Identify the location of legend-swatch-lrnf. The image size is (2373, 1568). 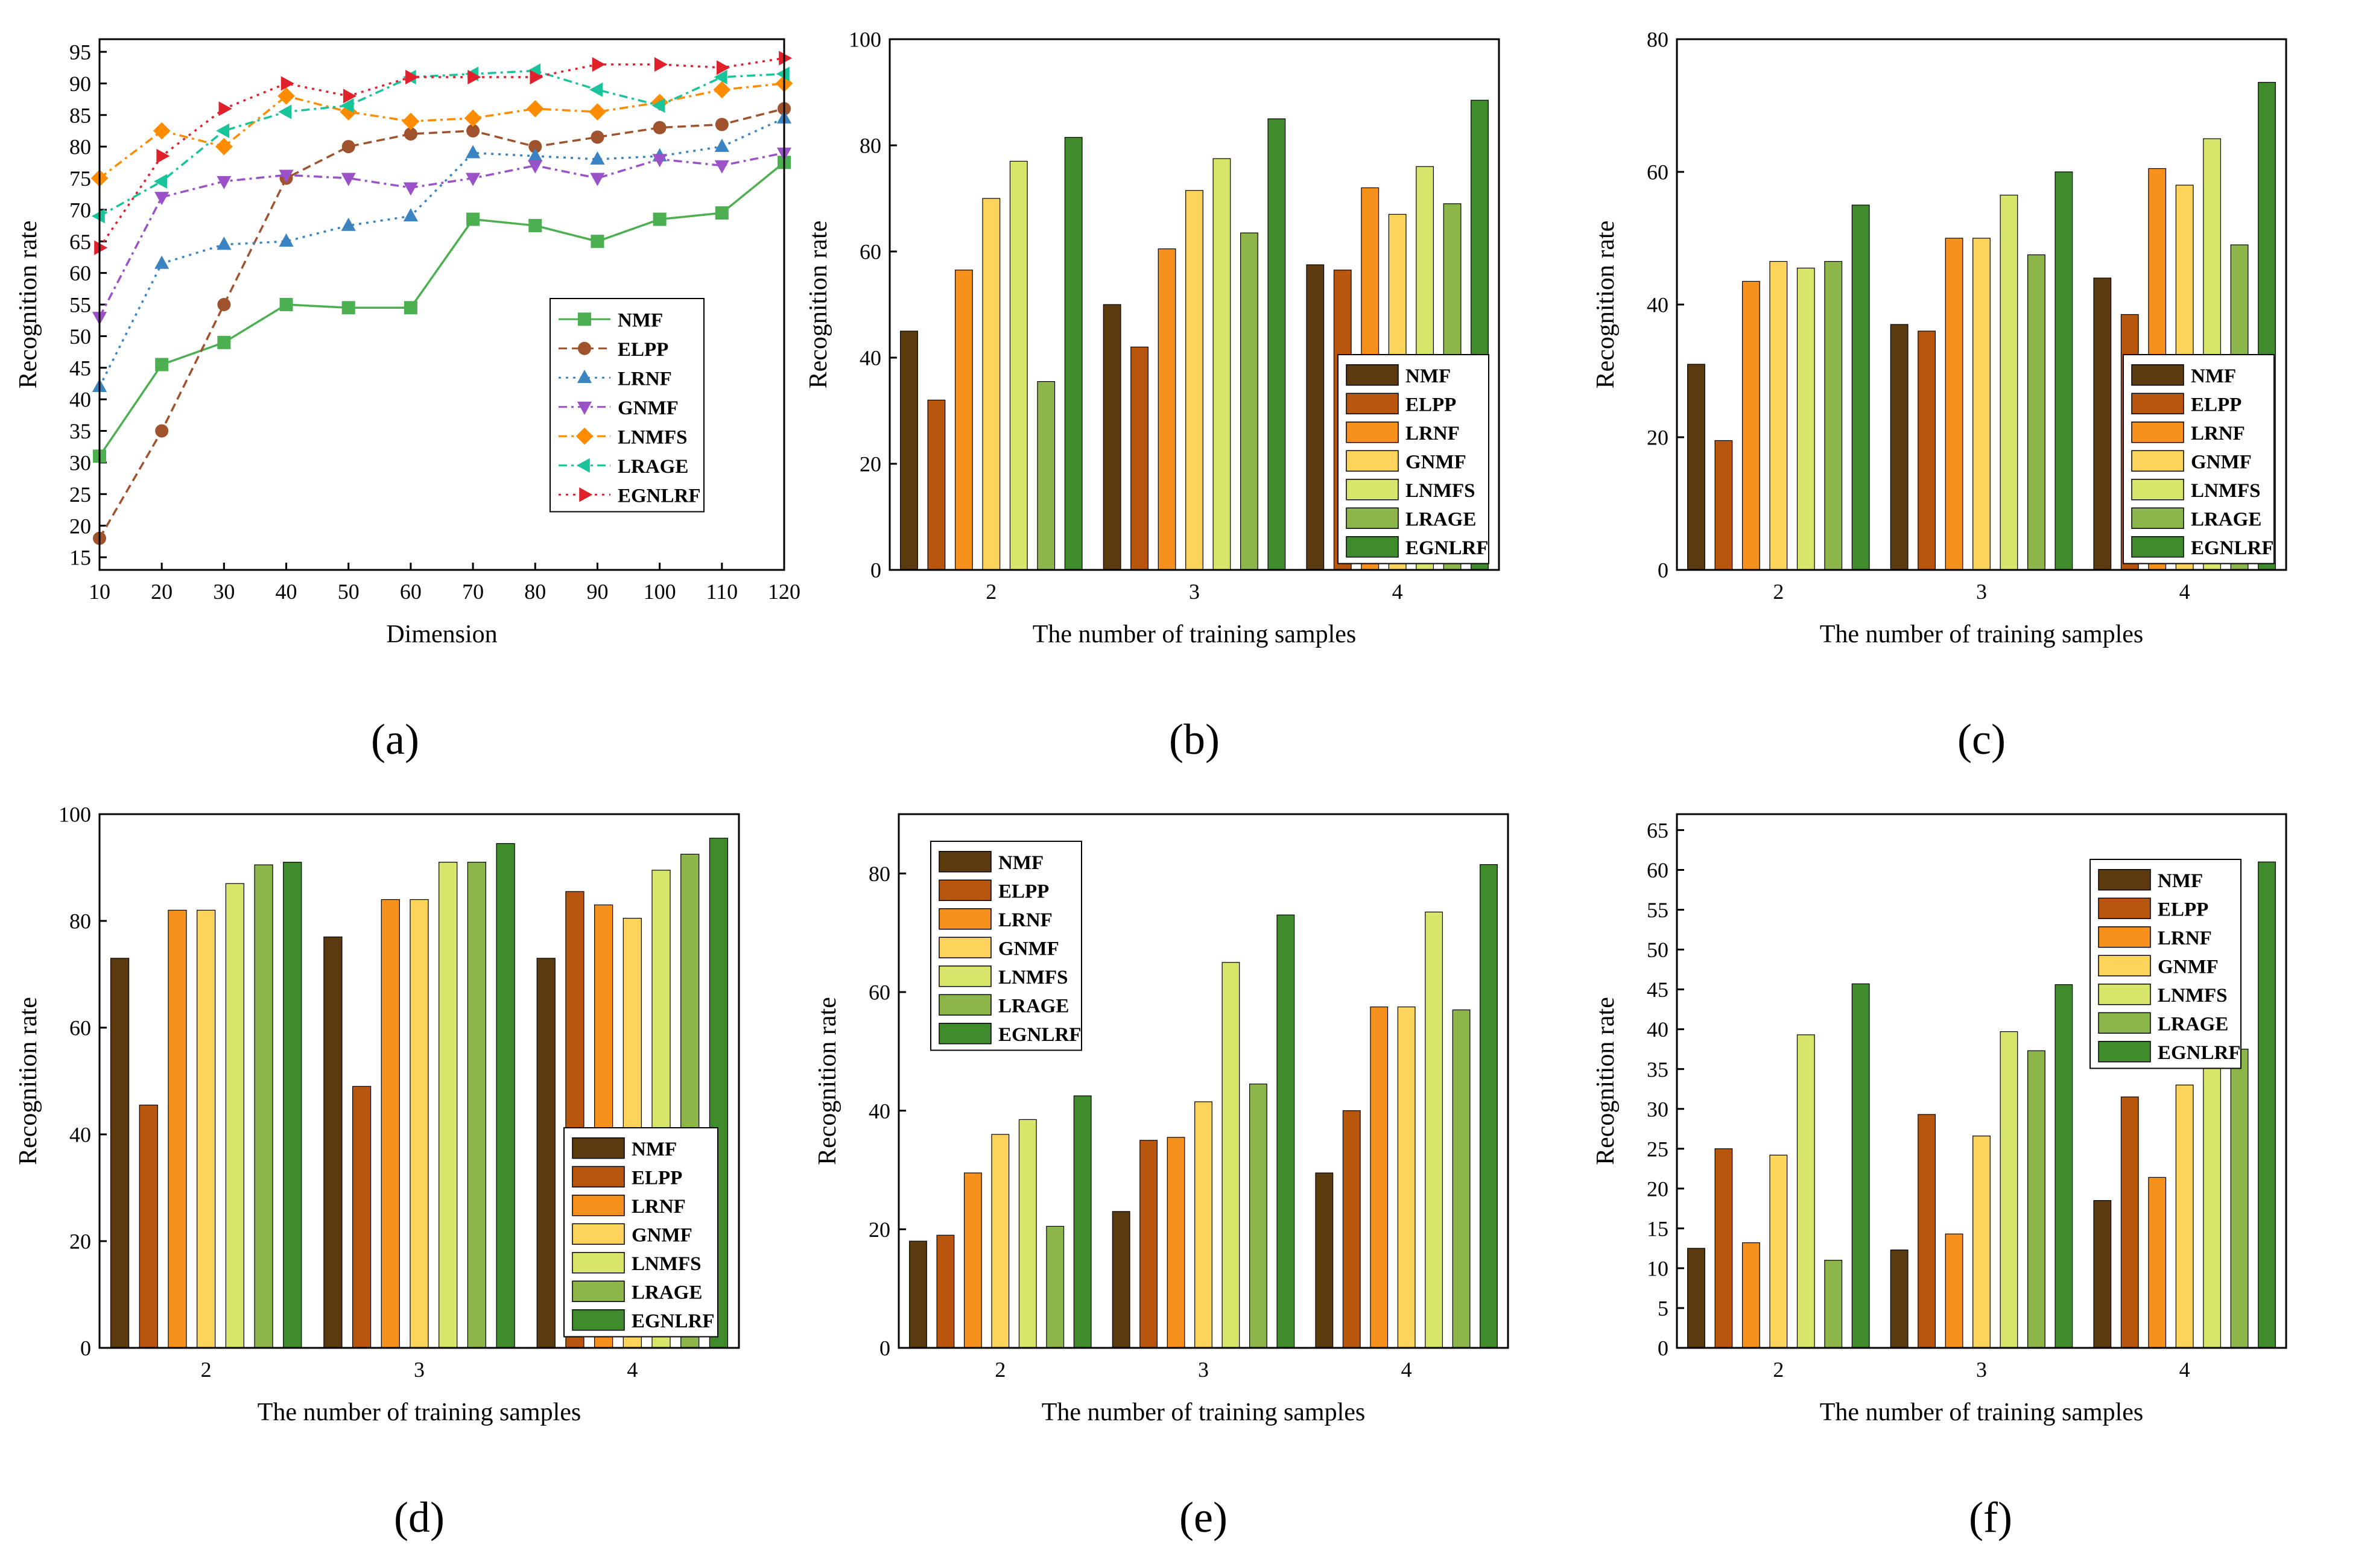
(2124, 937).